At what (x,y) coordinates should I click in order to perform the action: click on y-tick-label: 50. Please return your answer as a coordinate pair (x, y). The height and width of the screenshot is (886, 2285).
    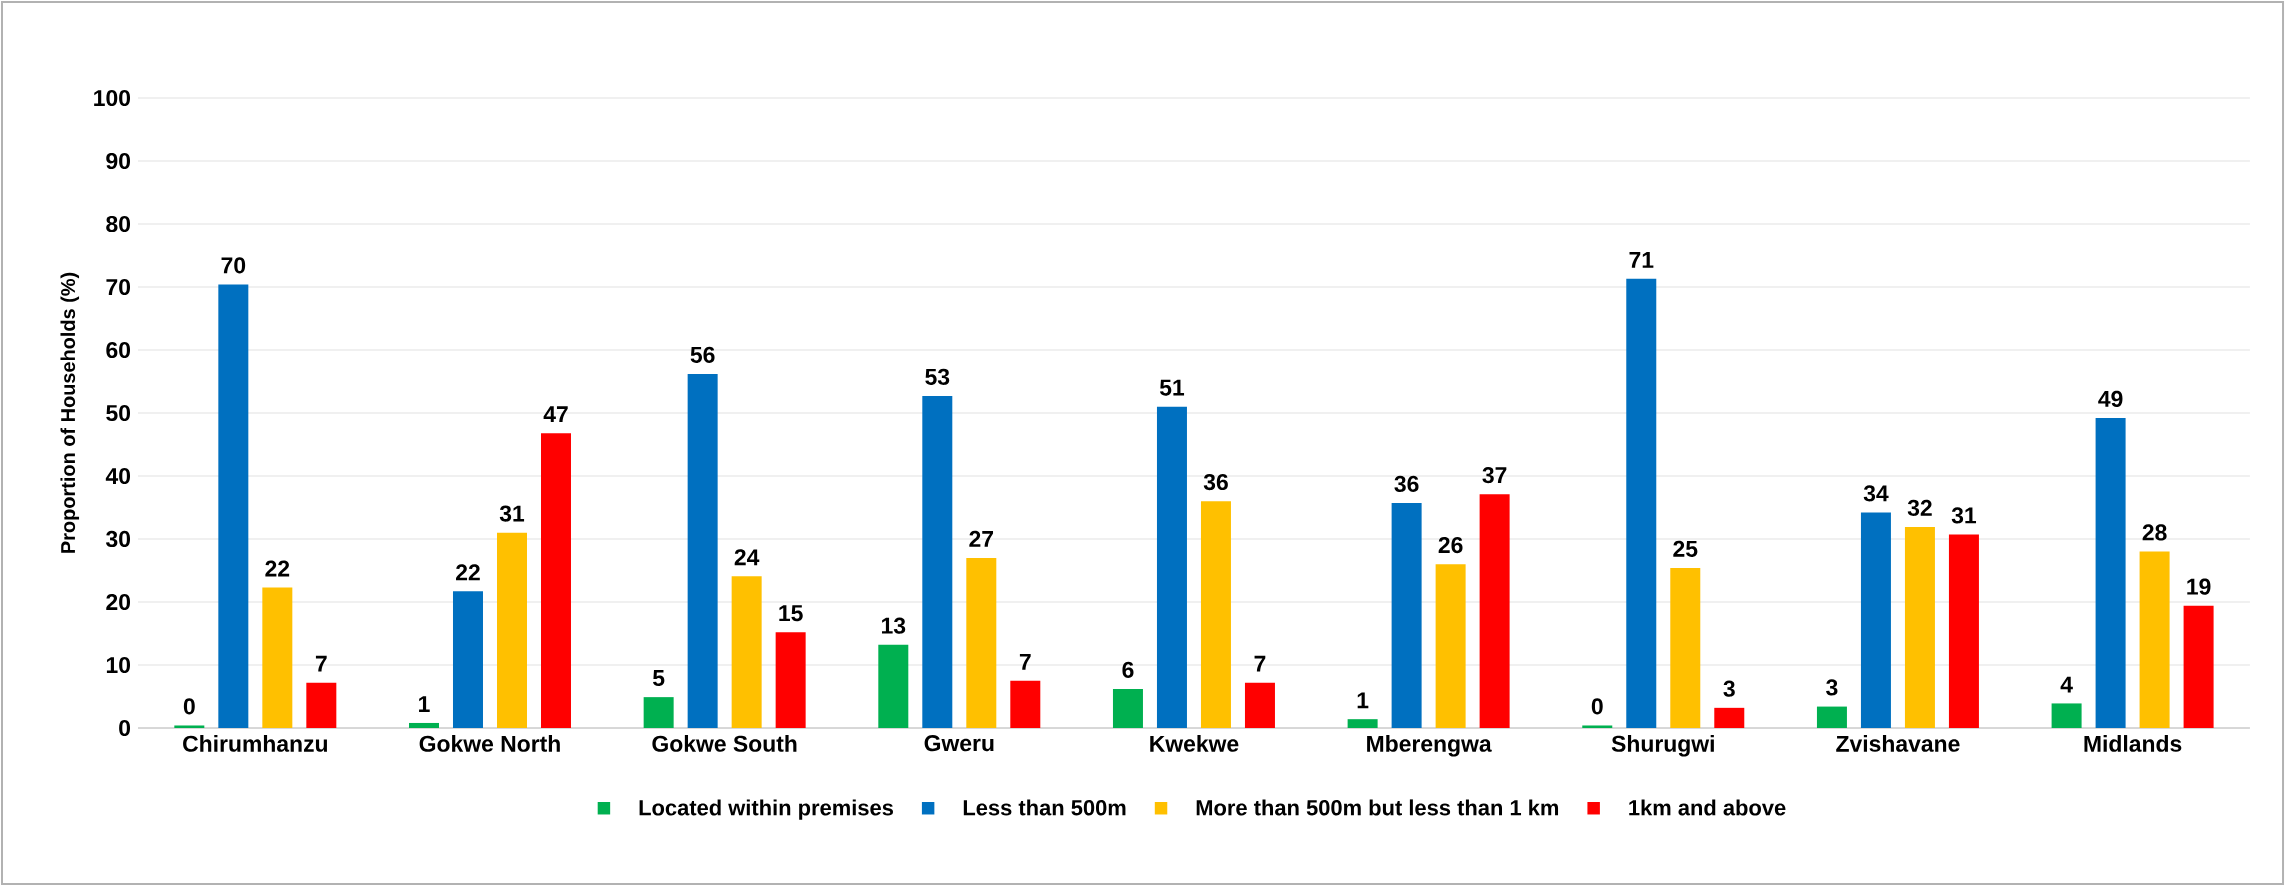
    Looking at the image, I should click on (118, 413).